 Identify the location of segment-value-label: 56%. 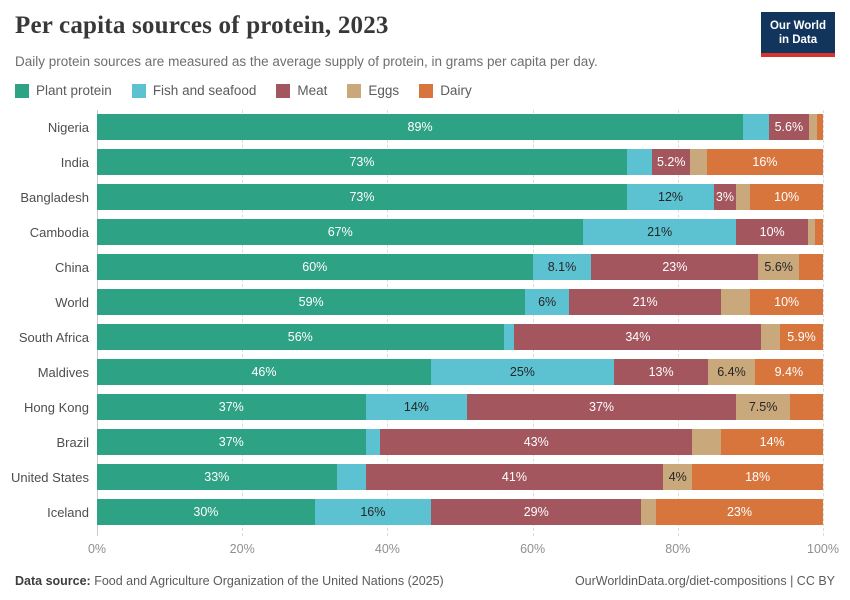
(300, 337).